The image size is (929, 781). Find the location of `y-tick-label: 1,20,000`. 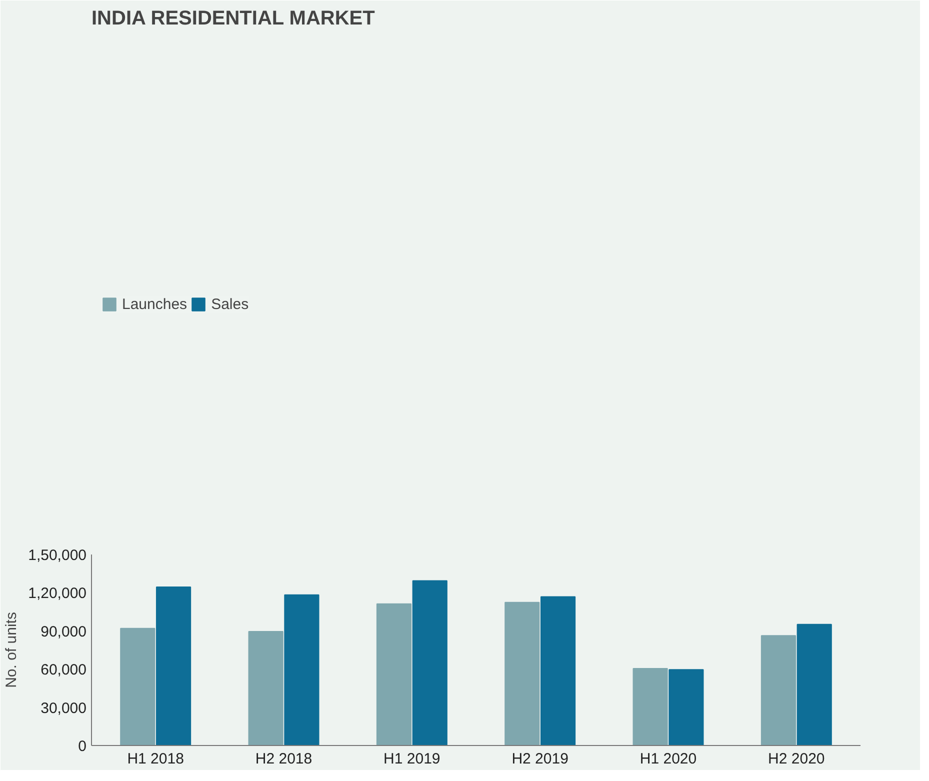

y-tick-label: 1,20,000 is located at coordinates (57, 593).